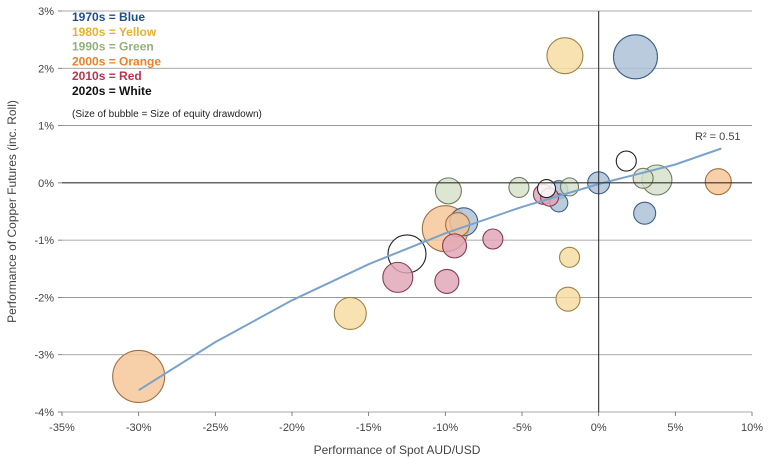  I want to click on x-tick-label: -15%, so click(369, 428).